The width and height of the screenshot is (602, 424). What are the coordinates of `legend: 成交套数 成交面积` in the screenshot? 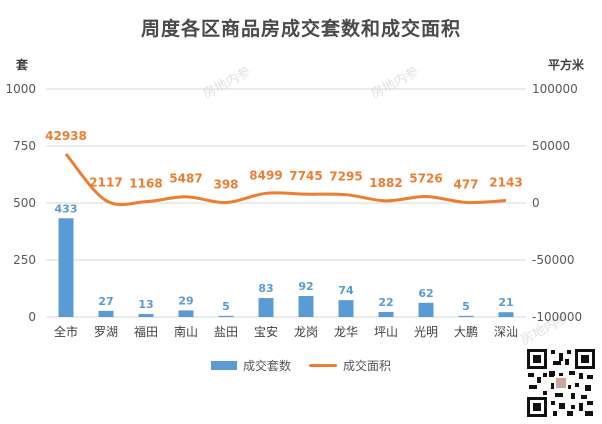 It's located at (301, 365).